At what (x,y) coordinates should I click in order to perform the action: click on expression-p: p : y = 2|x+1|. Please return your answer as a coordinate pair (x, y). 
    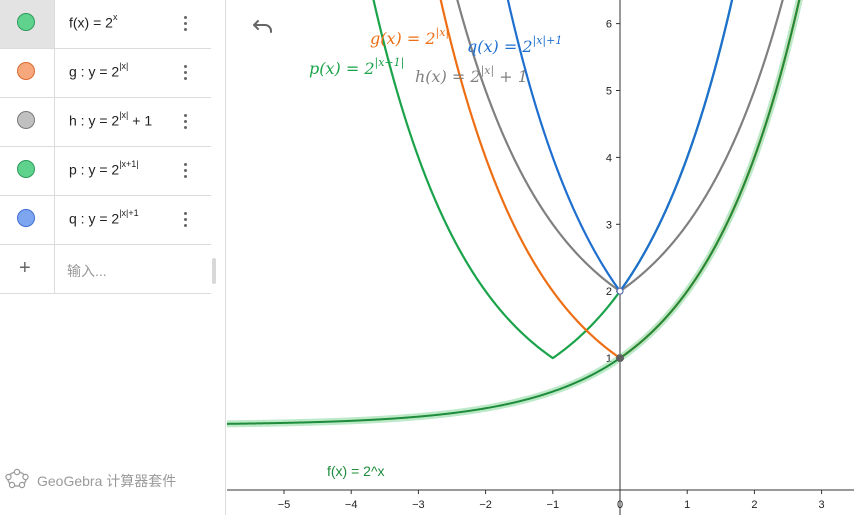
    Looking at the image, I should click on (104, 168).